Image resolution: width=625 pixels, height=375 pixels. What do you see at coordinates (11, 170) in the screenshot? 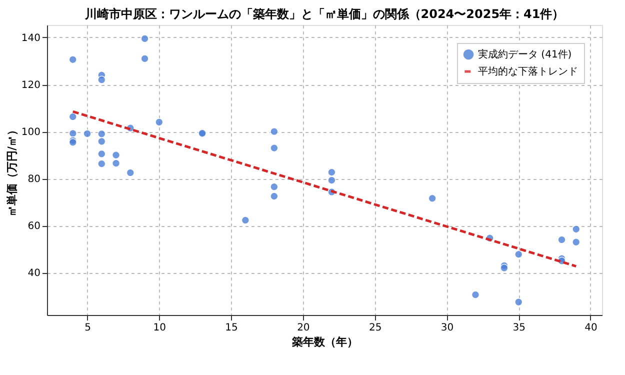
I see `y-axis-title: ㎡単価（万円/㎡）` at bounding box center [11, 170].